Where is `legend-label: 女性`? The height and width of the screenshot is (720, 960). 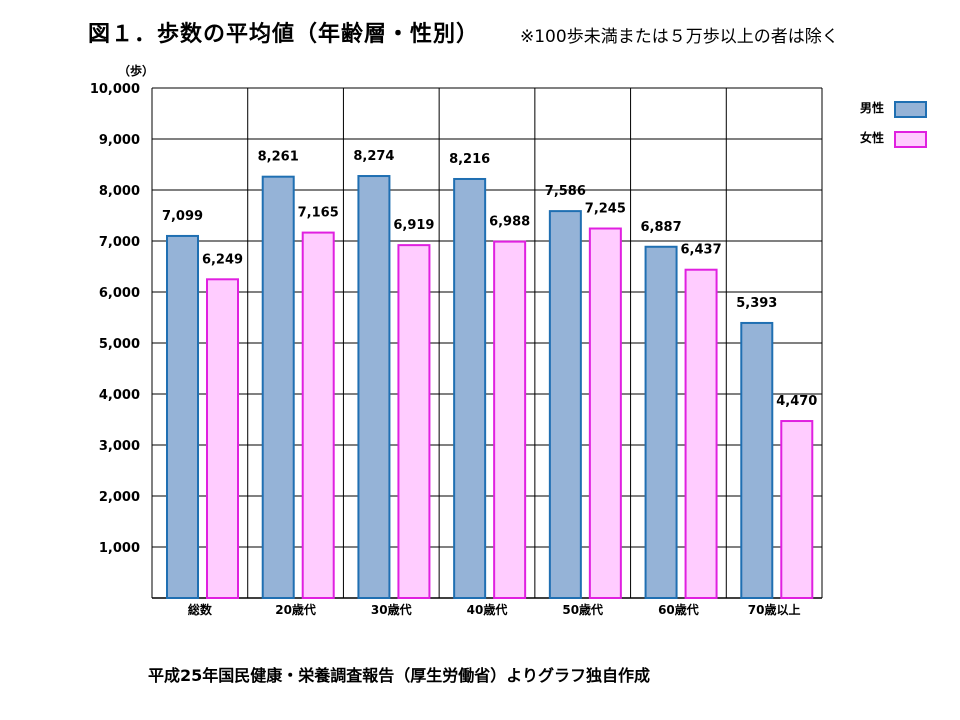
legend-label: 女性 is located at coordinates (872, 137).